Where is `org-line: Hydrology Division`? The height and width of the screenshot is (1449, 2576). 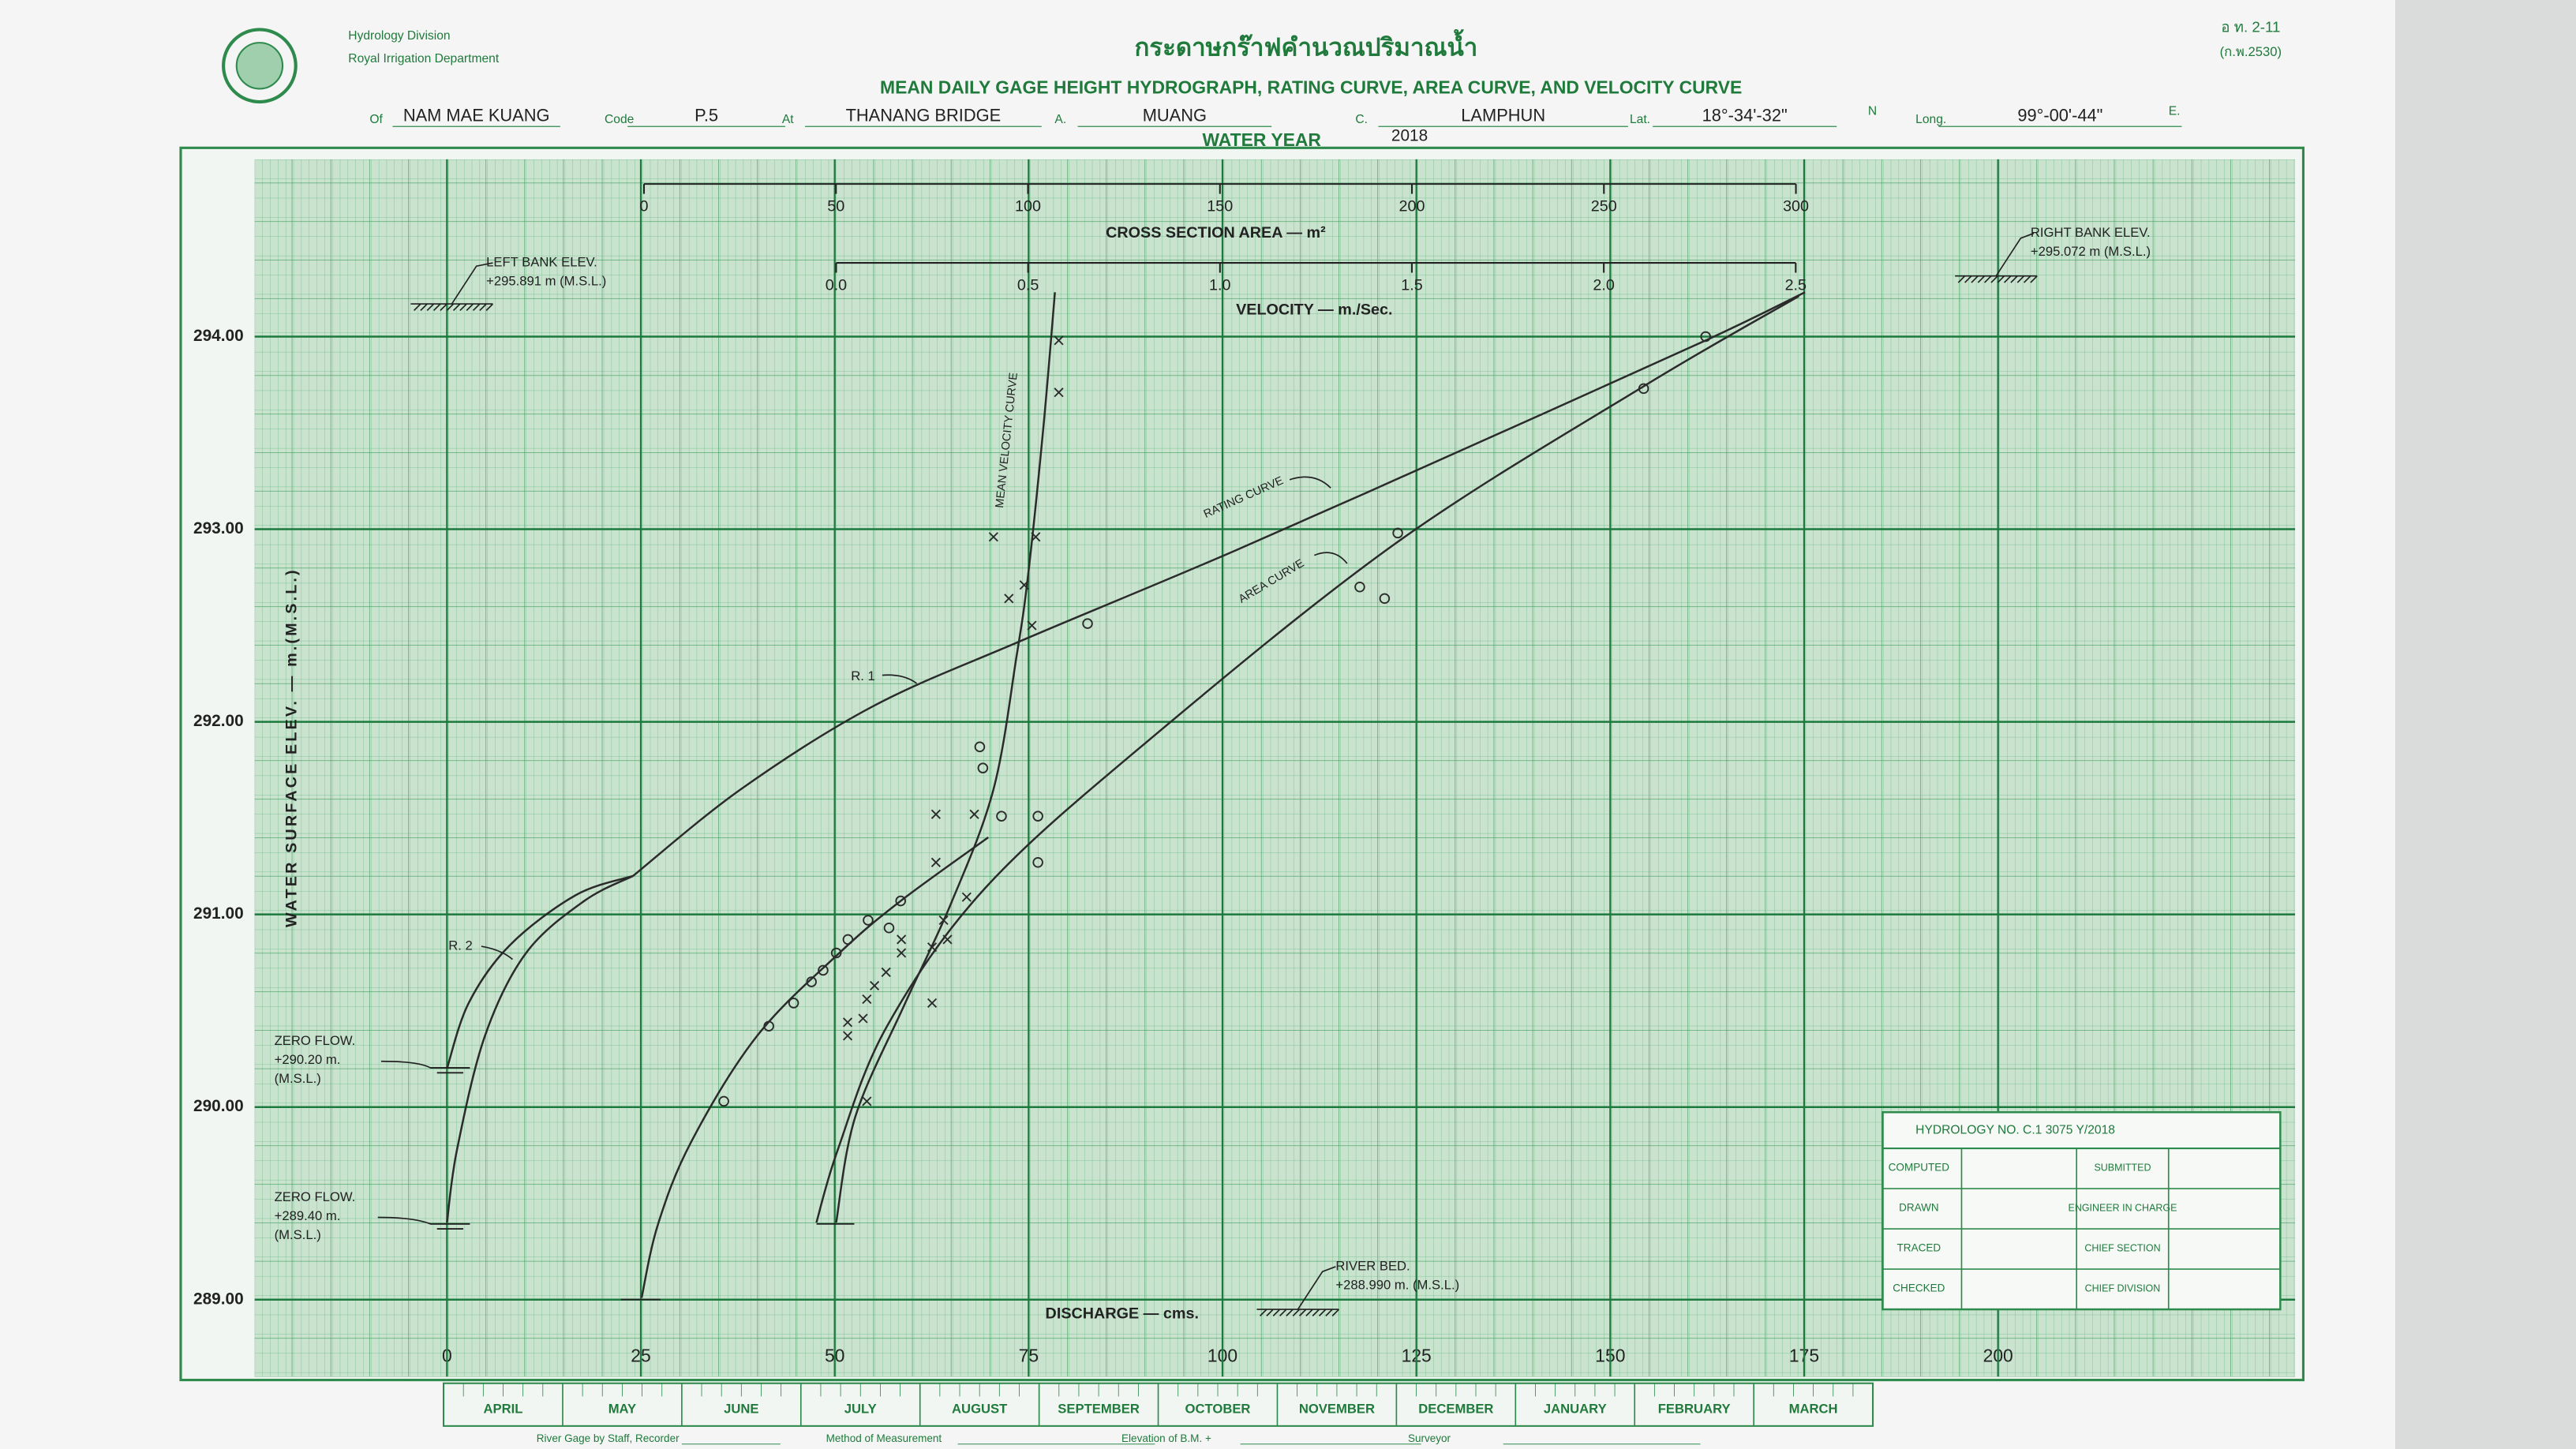 org-line: Hydrology Division is located at coordinates (399, 36).